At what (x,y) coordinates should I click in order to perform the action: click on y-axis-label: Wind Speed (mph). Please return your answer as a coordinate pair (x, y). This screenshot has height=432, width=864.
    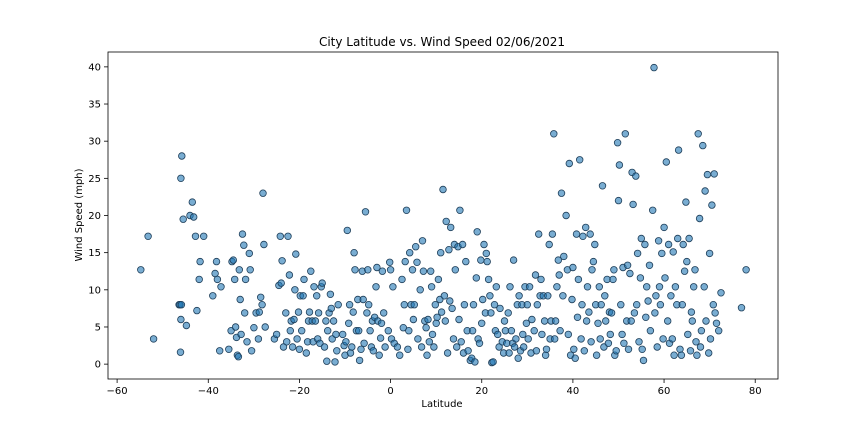
    Looking at the image, I should click on (79, 214).